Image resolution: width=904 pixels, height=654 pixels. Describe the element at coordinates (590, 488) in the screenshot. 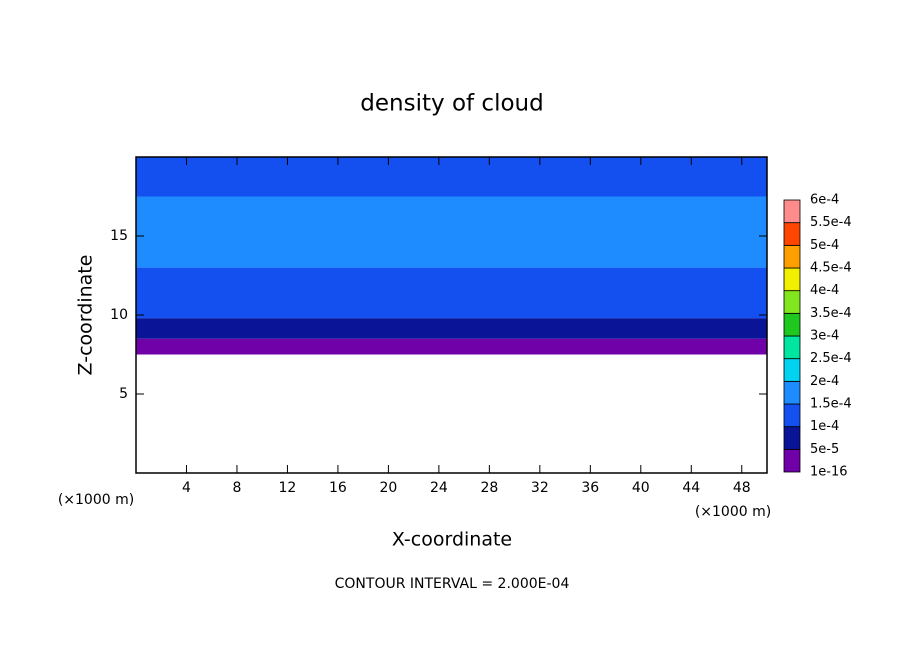

I see `x-tick-label: 36` at that location.